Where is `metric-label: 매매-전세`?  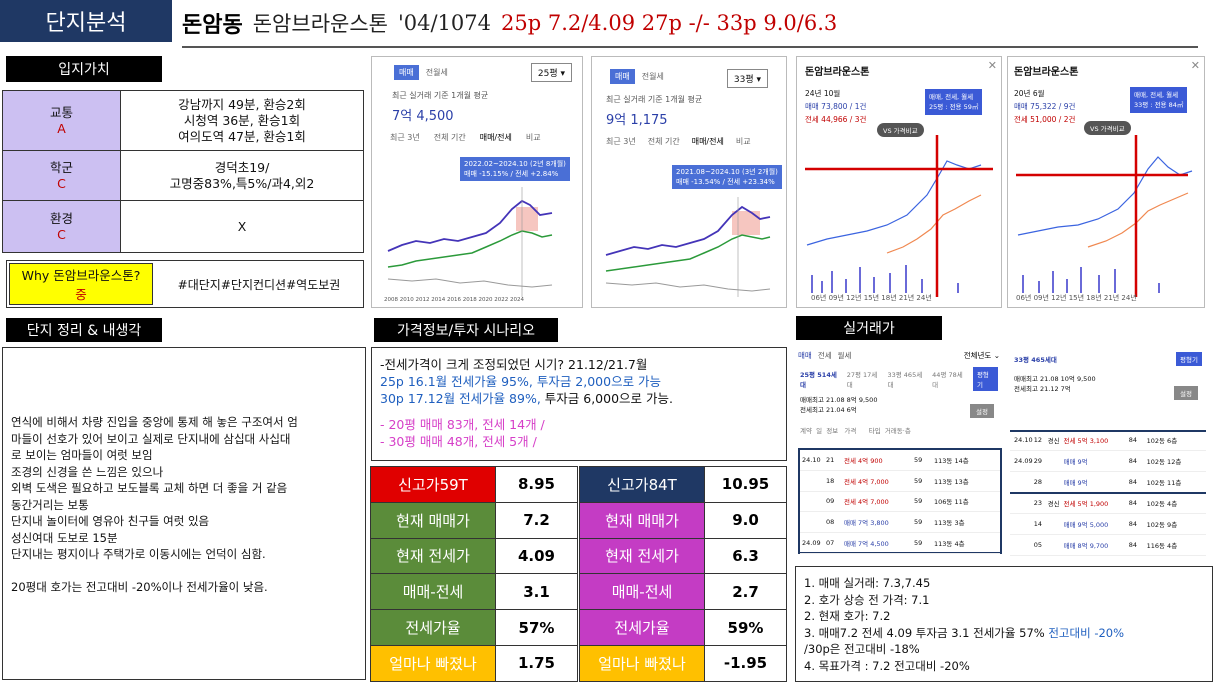 metric-label: 매매-전세 is located at coordinates (642, 592).